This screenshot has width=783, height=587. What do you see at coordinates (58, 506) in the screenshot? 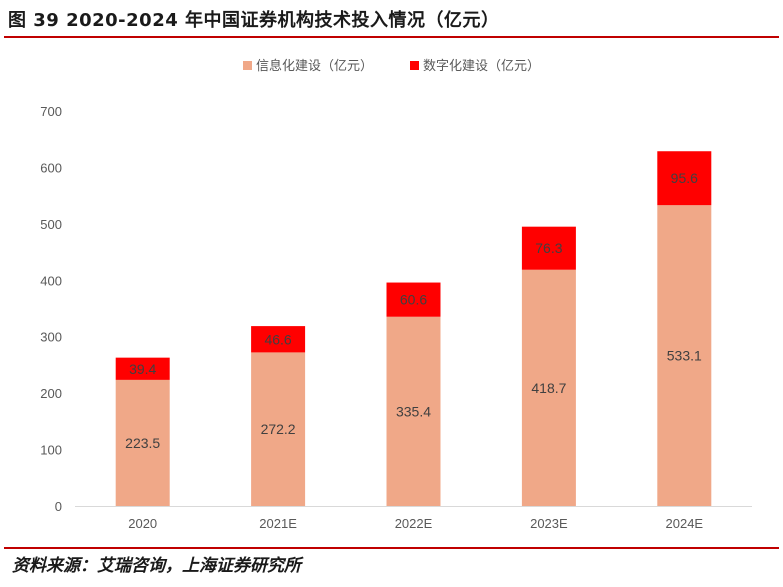
I see `y-tick-label: 0` at bounding box center [58, 506].